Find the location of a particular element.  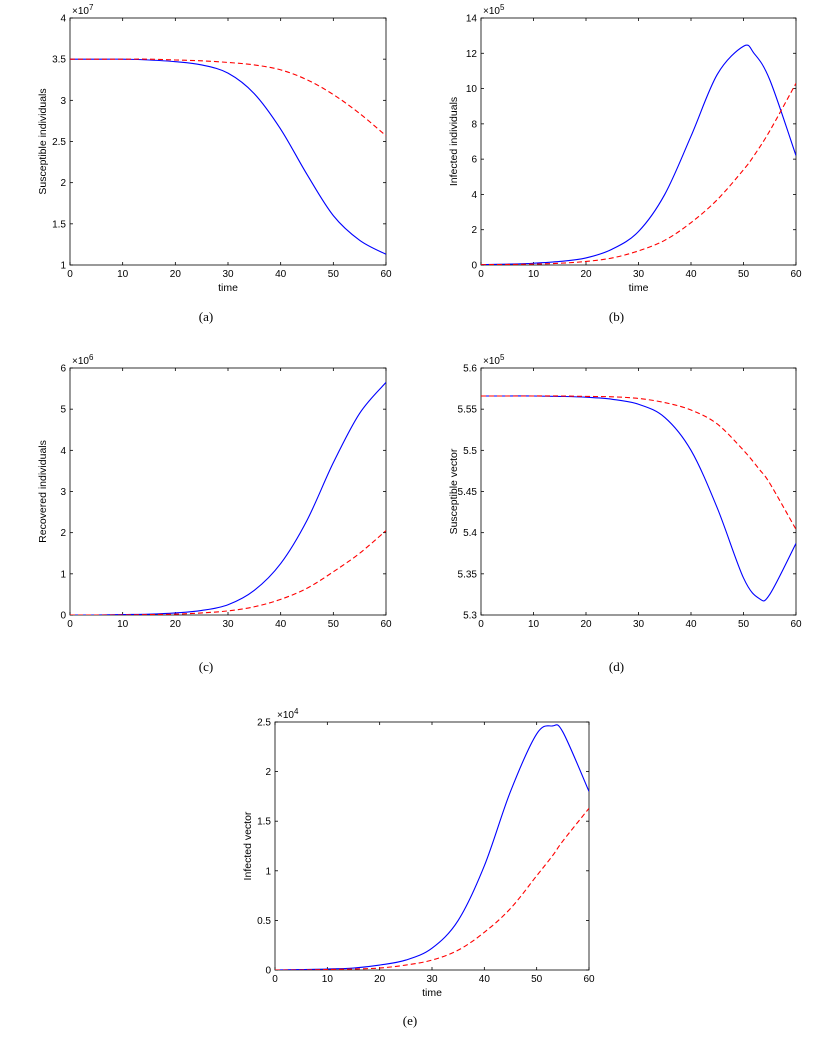

y-axis-label: Infected vector is located at coordinates (248, 845).